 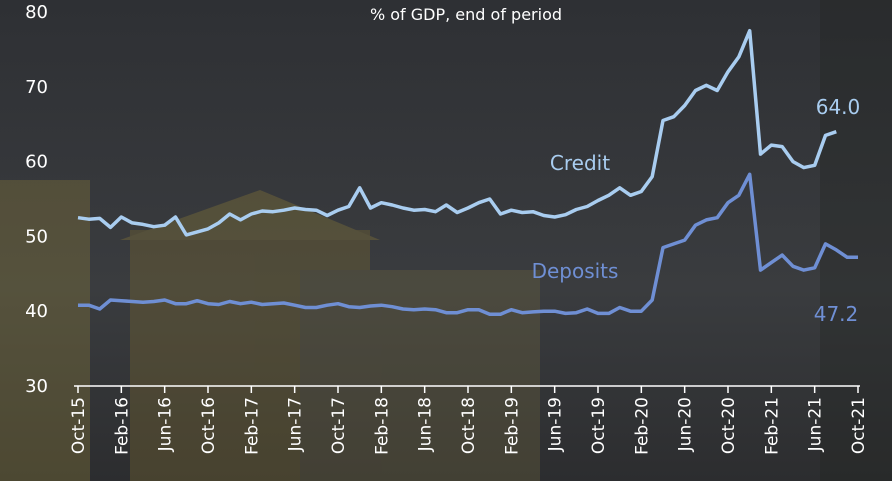 What do you see at coordinates (859, 425) in the screenshot?
I see `x-tick-label: Oct-21` at bounding box center [859, 425].